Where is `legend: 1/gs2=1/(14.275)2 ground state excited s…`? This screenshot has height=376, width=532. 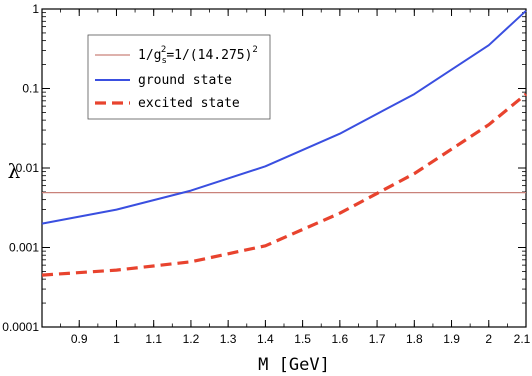
legend: 1/gs2=1/(14.275)2 ground state excited s… is located at coordinates (179, 77).